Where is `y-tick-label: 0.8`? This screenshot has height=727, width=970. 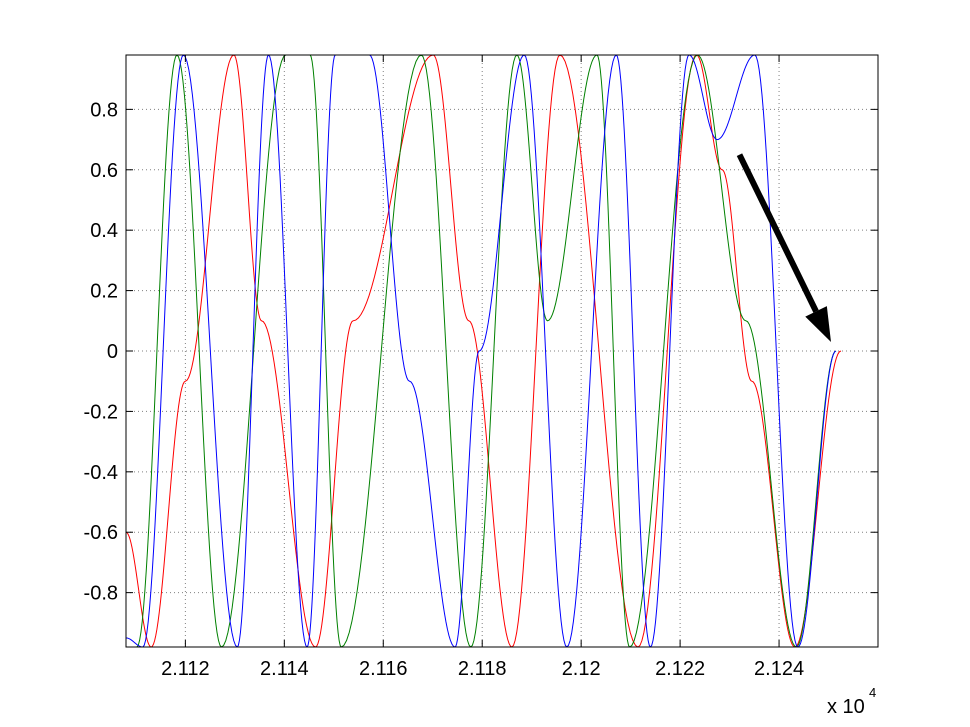 y-tick-label: 0.8 is located at coordinates (104, 110).